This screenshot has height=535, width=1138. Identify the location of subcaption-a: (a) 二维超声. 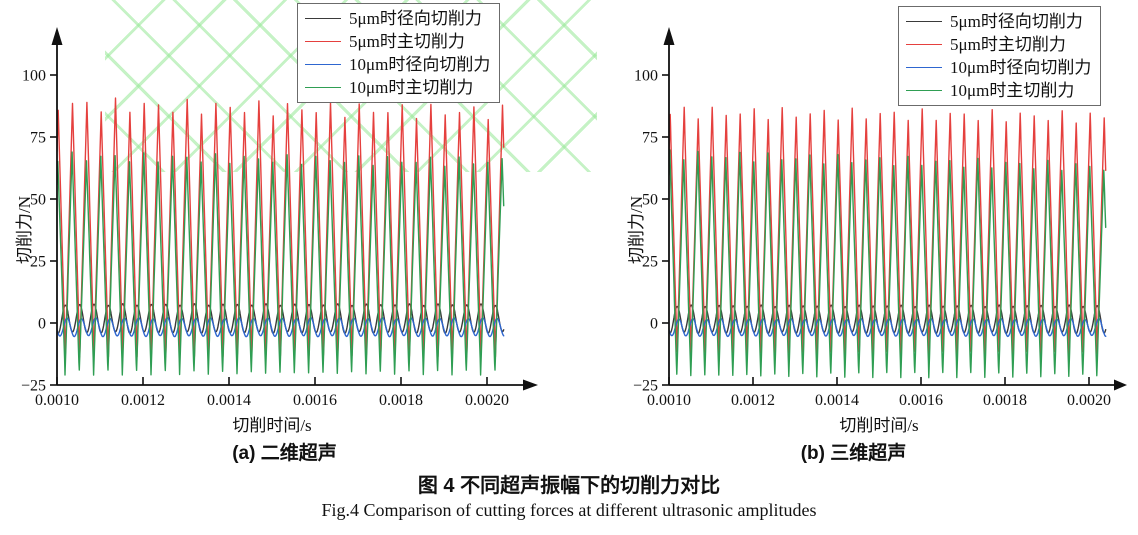
(284, 453).